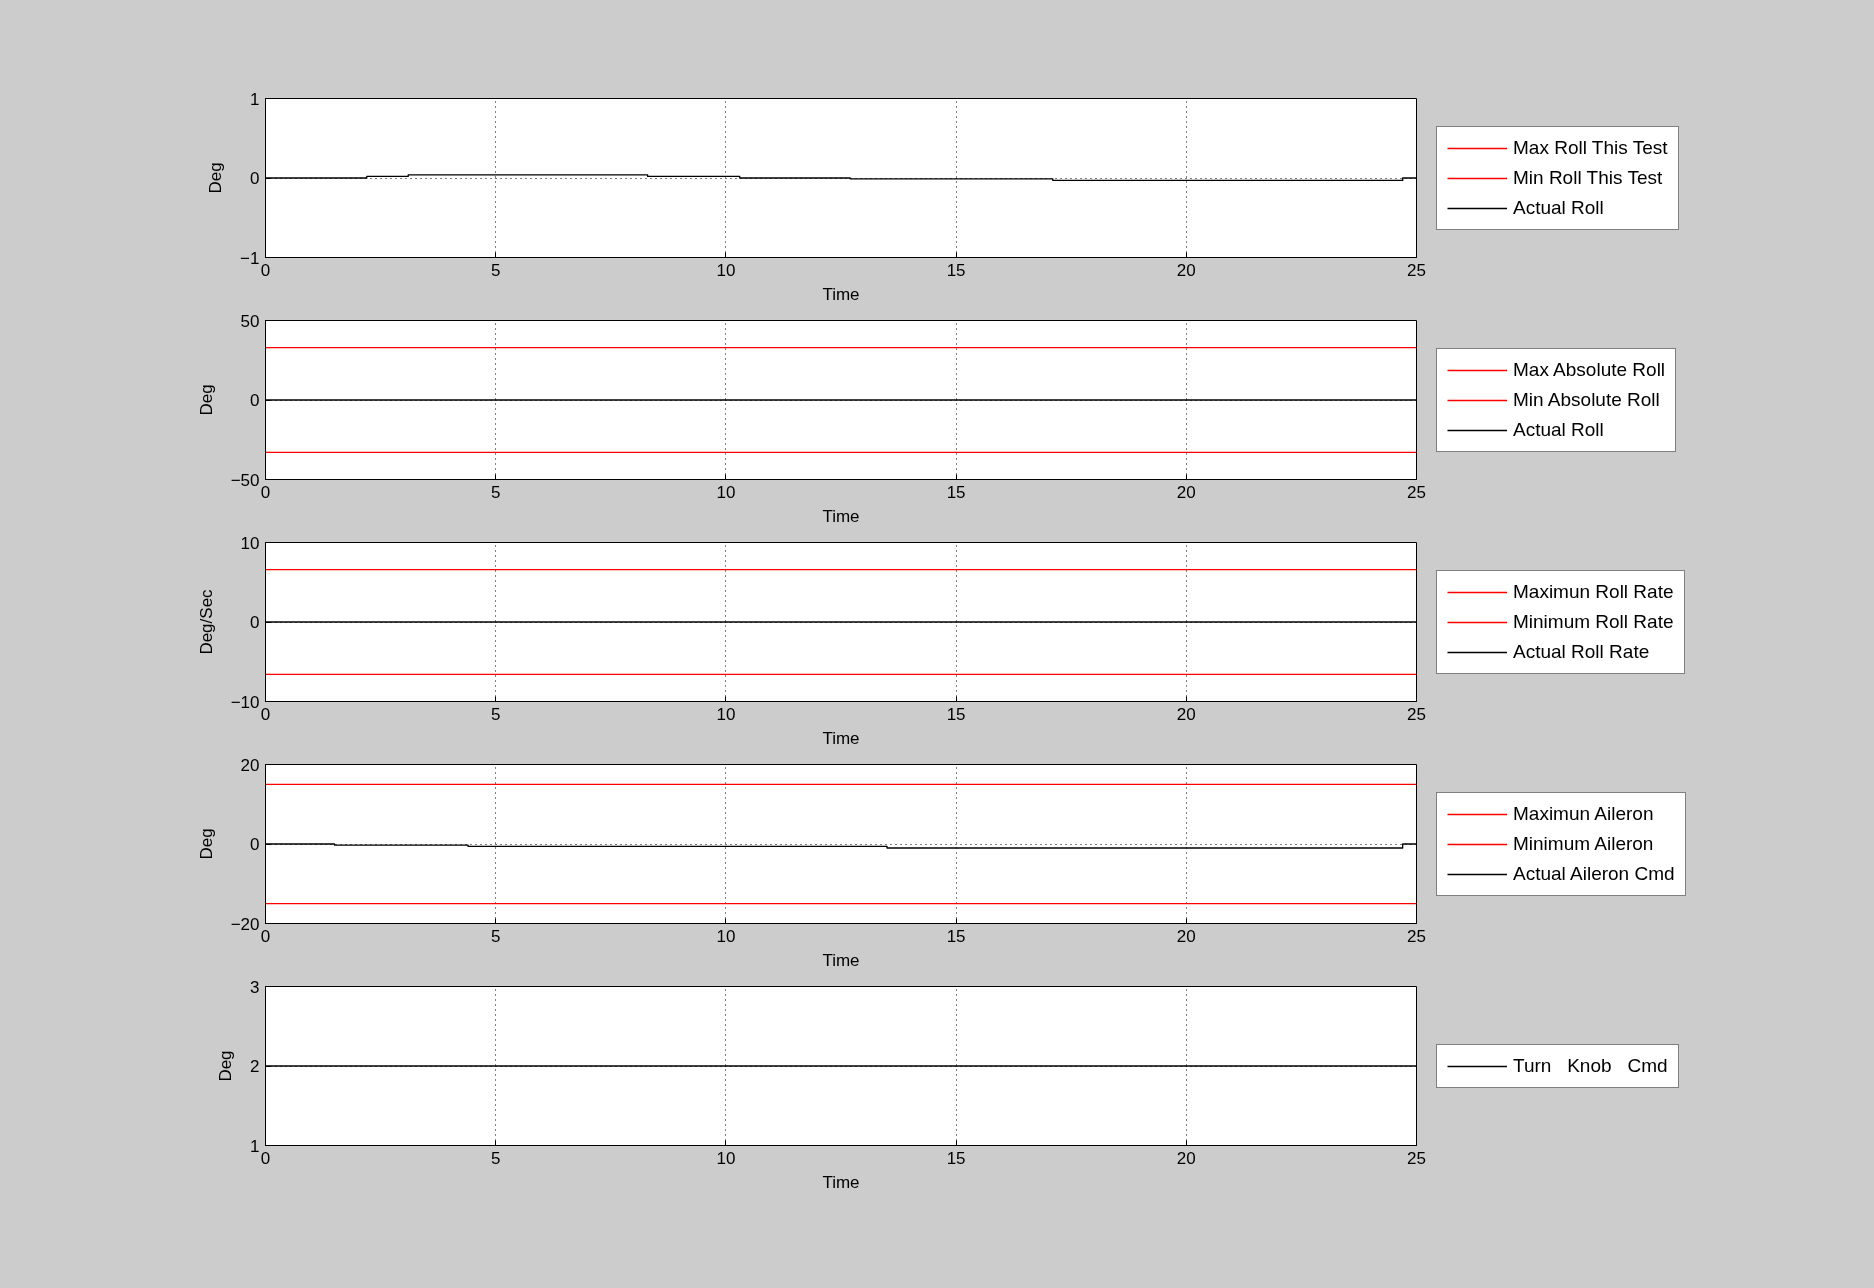  What do you see at coordinates (1586, 399) in the screenshot?
I see `legend-label: Min Absolute Roll` at bounding box center [1586, 399].